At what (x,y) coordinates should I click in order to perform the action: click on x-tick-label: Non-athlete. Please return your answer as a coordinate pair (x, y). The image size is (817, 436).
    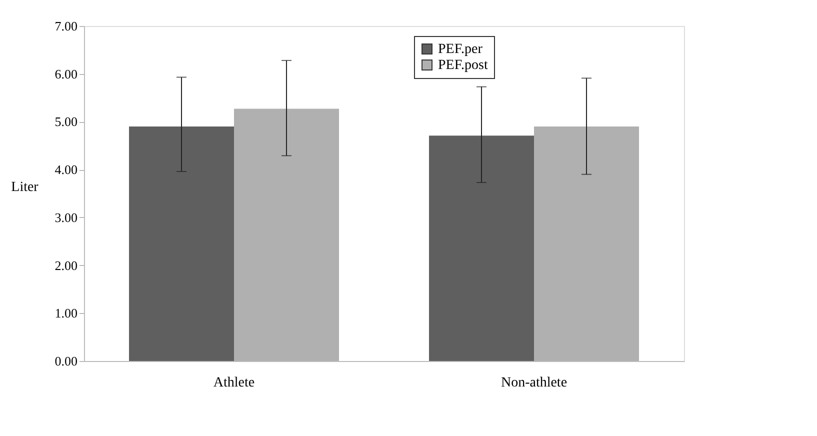
    Looking at the image, I should click on (534, 383).